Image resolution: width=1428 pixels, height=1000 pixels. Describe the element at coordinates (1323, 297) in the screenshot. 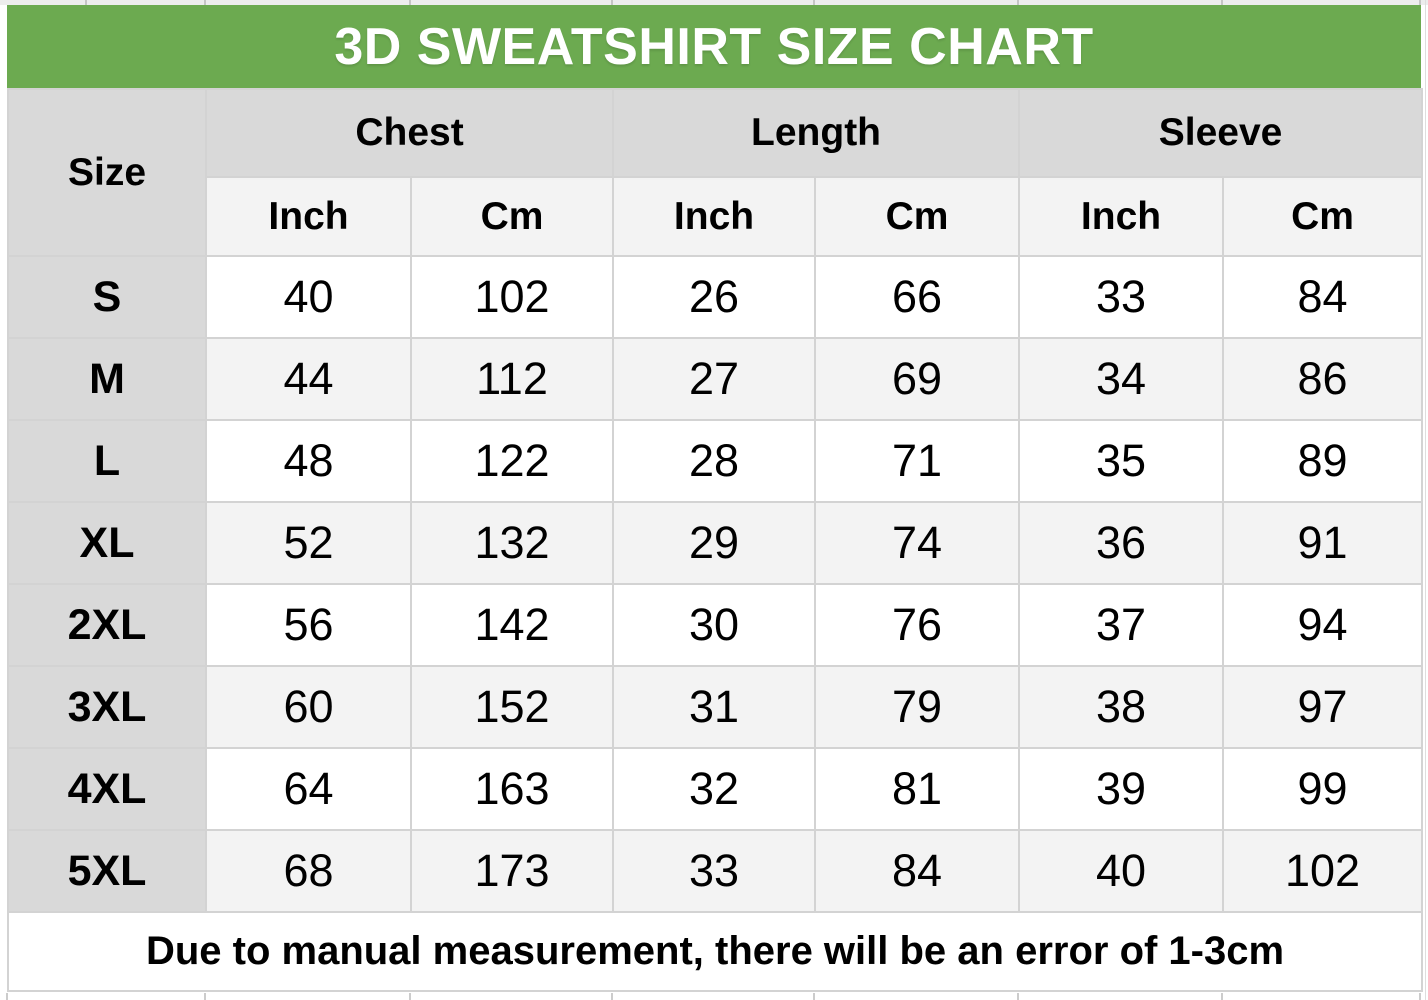

I see `sleeve-cm-value: 84` at that location.